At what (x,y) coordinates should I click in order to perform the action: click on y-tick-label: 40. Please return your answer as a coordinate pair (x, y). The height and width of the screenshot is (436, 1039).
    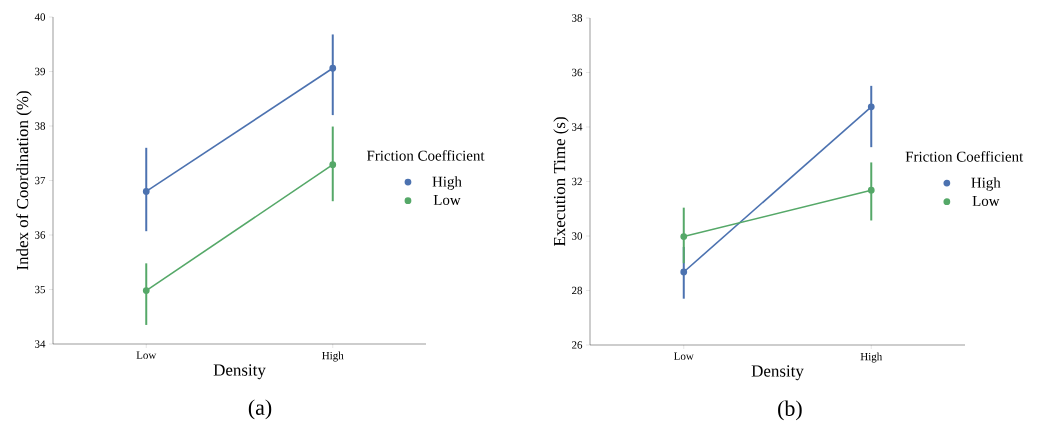
    Looking at the image, I should click on (40, 17).